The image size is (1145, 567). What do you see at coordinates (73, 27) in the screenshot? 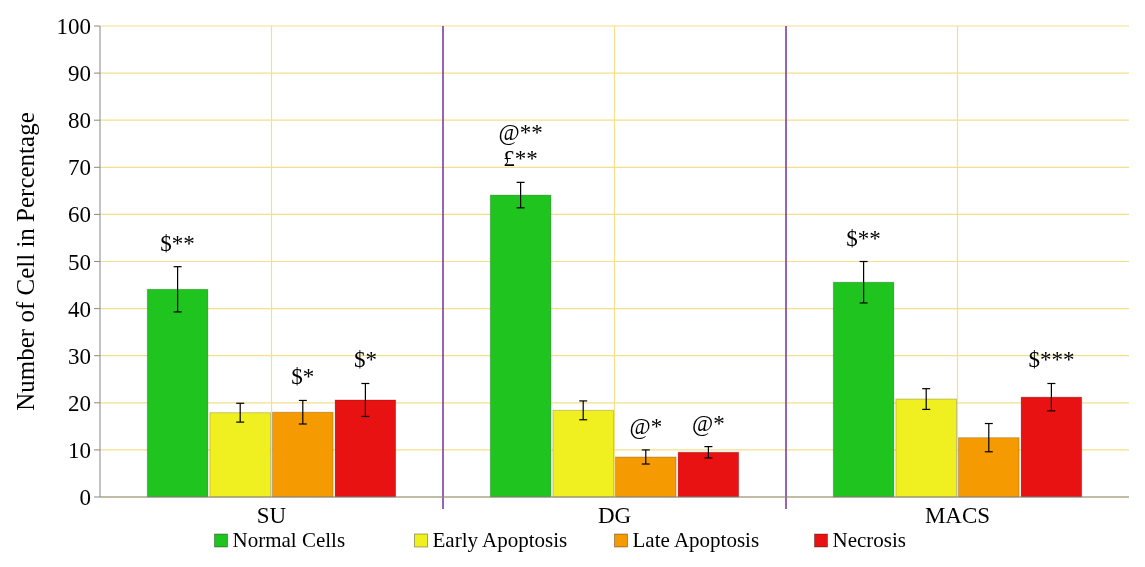
I see `y-tick-label: 100` at bounding box center [73, 27].